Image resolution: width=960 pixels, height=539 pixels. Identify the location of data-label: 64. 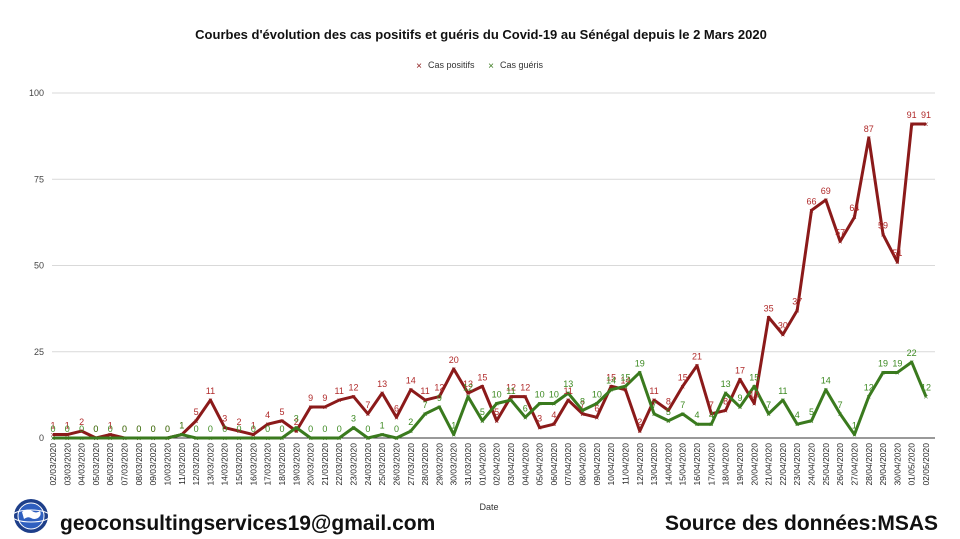
(854, 208).